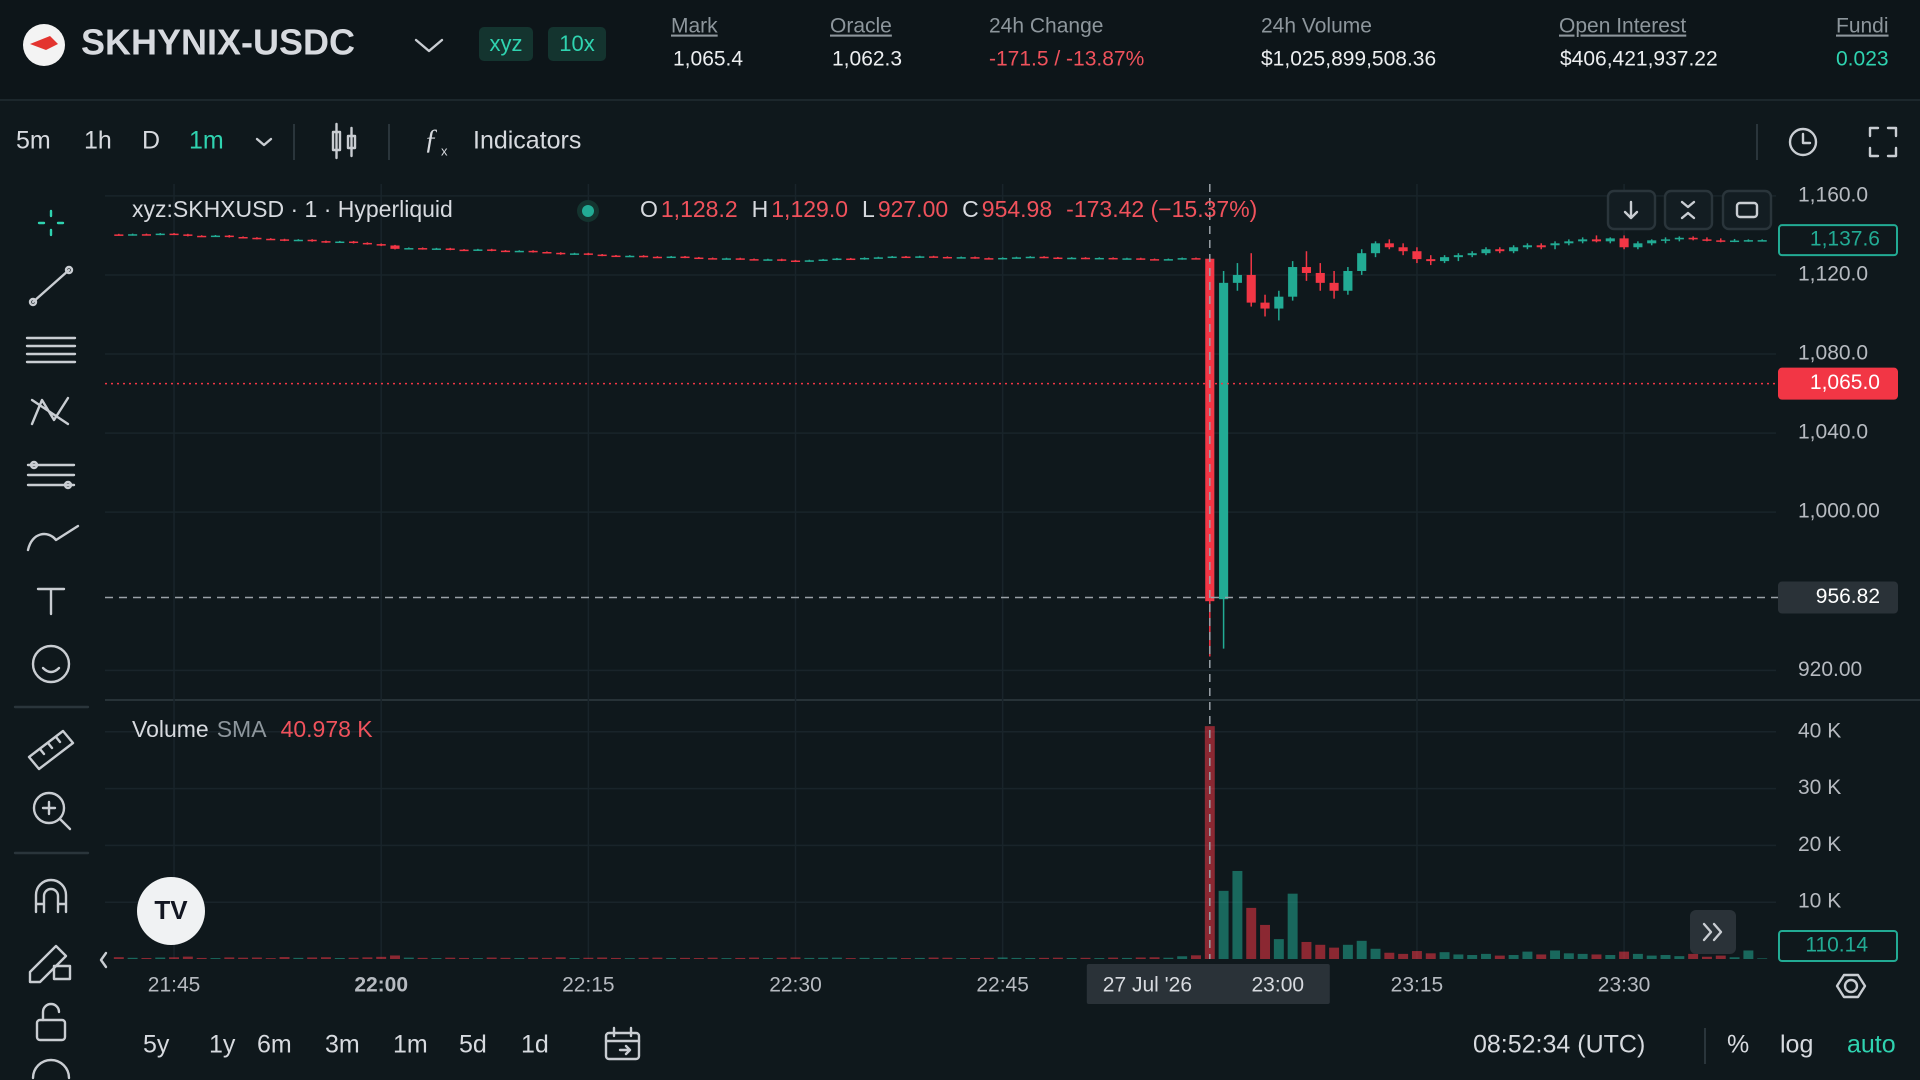 The height and width of the screenshot is (1080, 1920). What do you see at coordinates (1833, 194) in the screenshot?
I see `y-tick-label: 1,160.0` at bounding box center [1833, 194].